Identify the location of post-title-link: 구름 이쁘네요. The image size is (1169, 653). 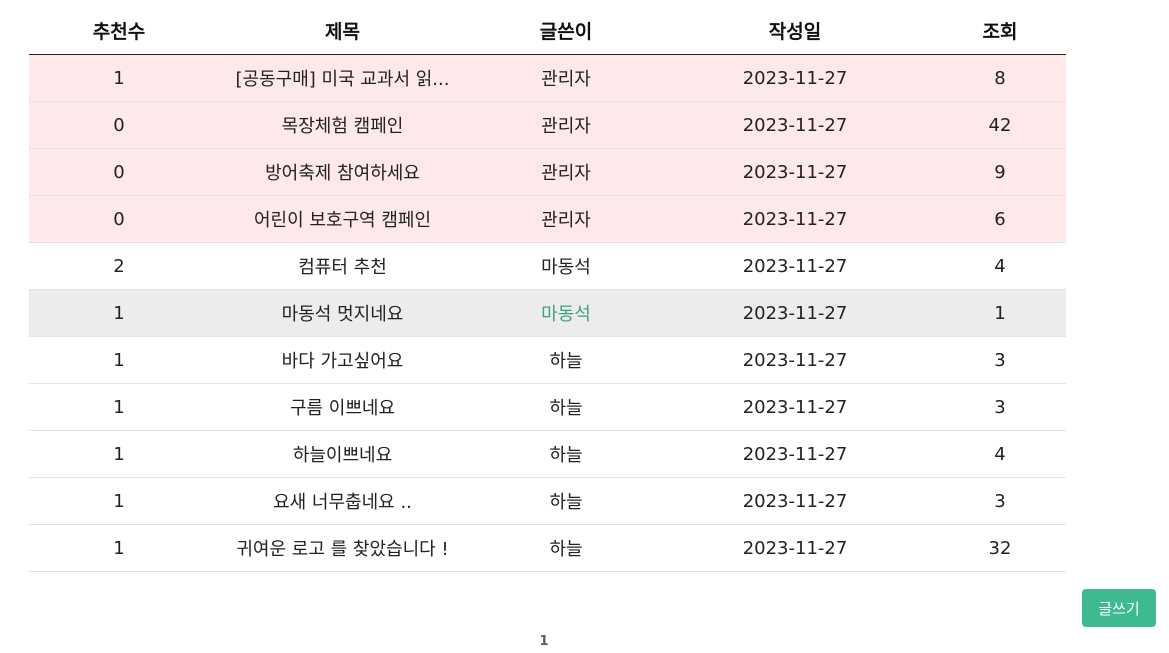
(342, 407).